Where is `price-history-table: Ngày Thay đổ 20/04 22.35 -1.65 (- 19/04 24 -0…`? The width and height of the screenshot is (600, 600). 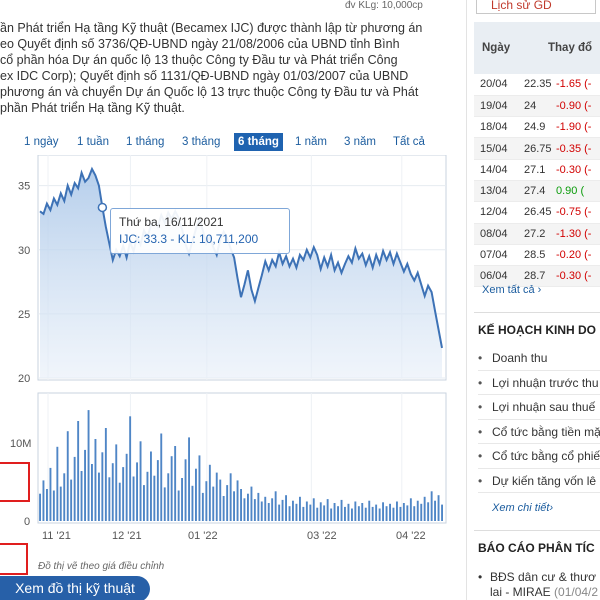
price-history-table: Ngày Thay đổ 20/04 22.35 -1.65 (- 19/04 24 -0… is located at coordinates (537, 155).